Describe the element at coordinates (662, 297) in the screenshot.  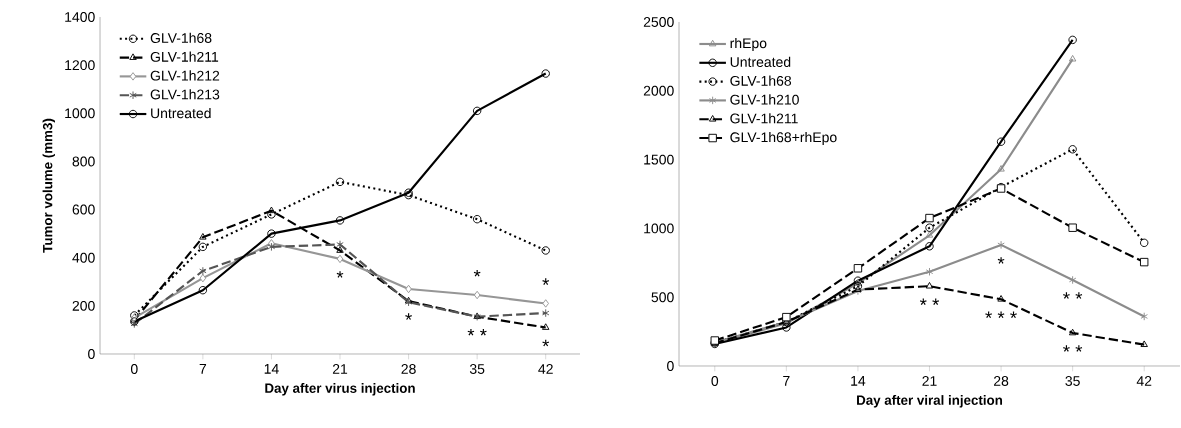
I see `y-tick-label: 500` at that location.